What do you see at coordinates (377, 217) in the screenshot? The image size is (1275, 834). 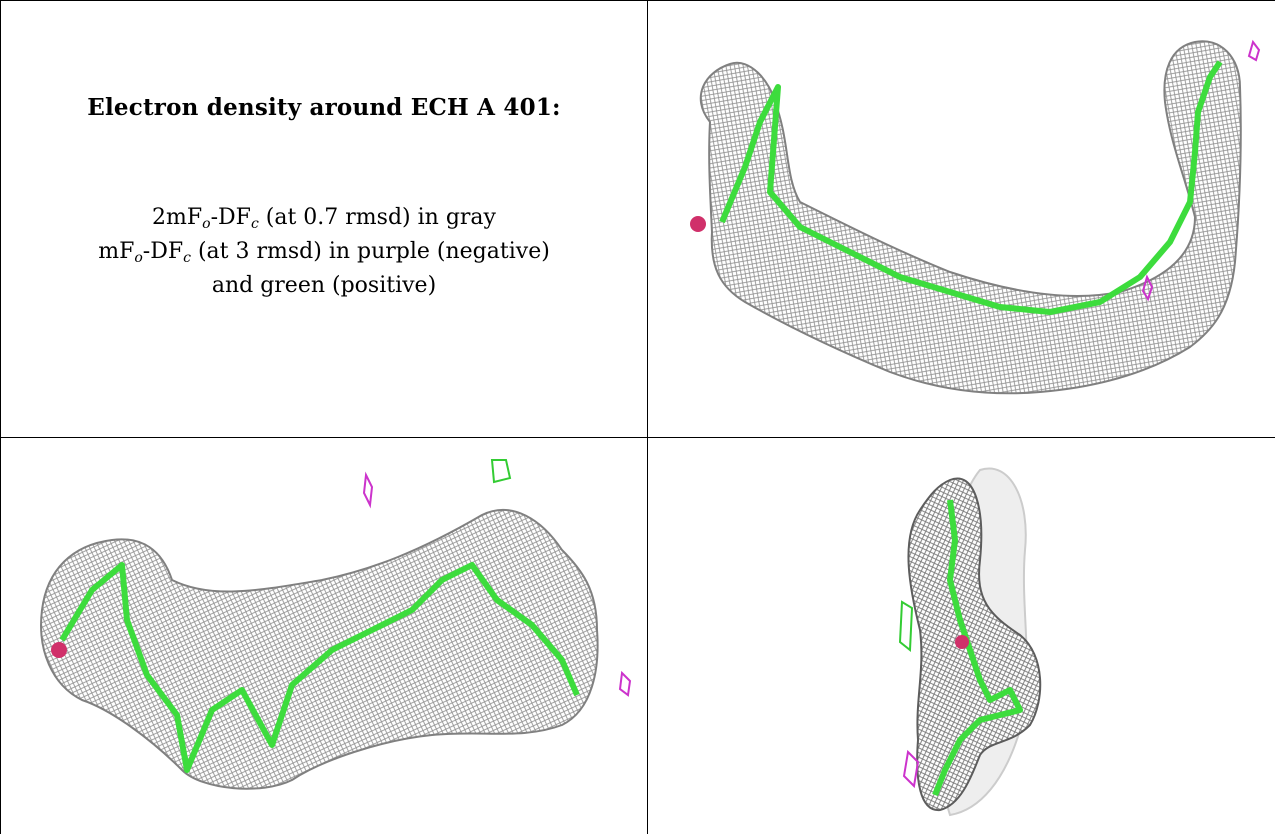 I see `legend-line1-suffix: (at 0.7 rmsd) in gray` at bounding box center [377, 217].